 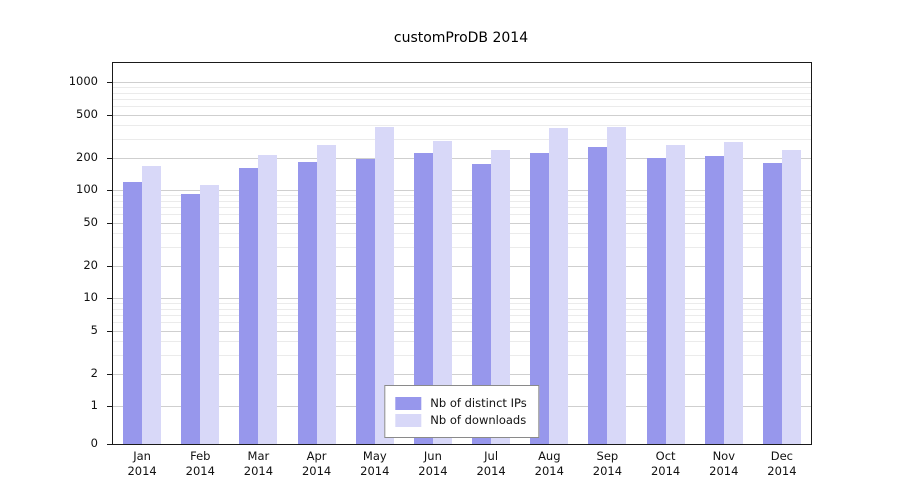 What do you see at coordinates (461, 38) in the screenshot?
I see `chart-title: customProDB 2014` at bounding box center [461, 38].